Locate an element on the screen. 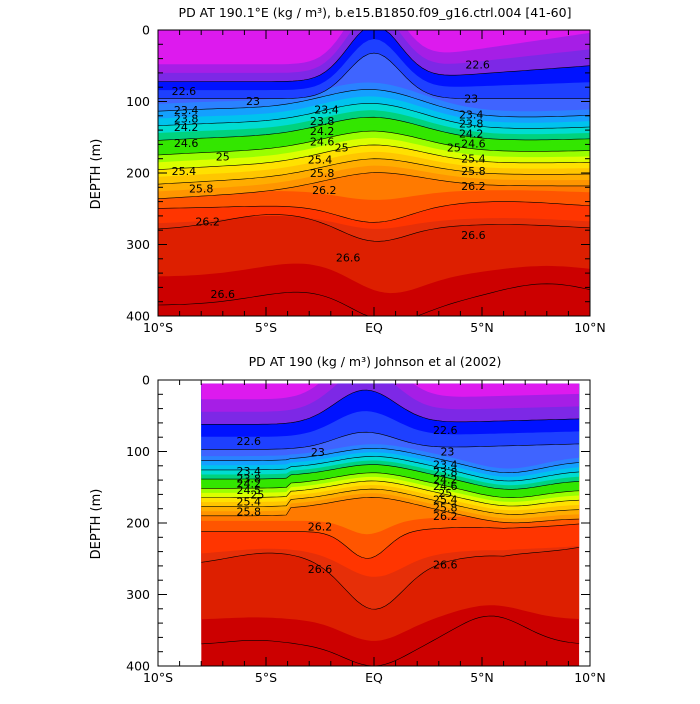 The height and width of the screenshot is (704, 700). bottom-panel-title: PD AT 190 (kg / m³) Johnson et al (2002) is located at coordinates (375, 361).